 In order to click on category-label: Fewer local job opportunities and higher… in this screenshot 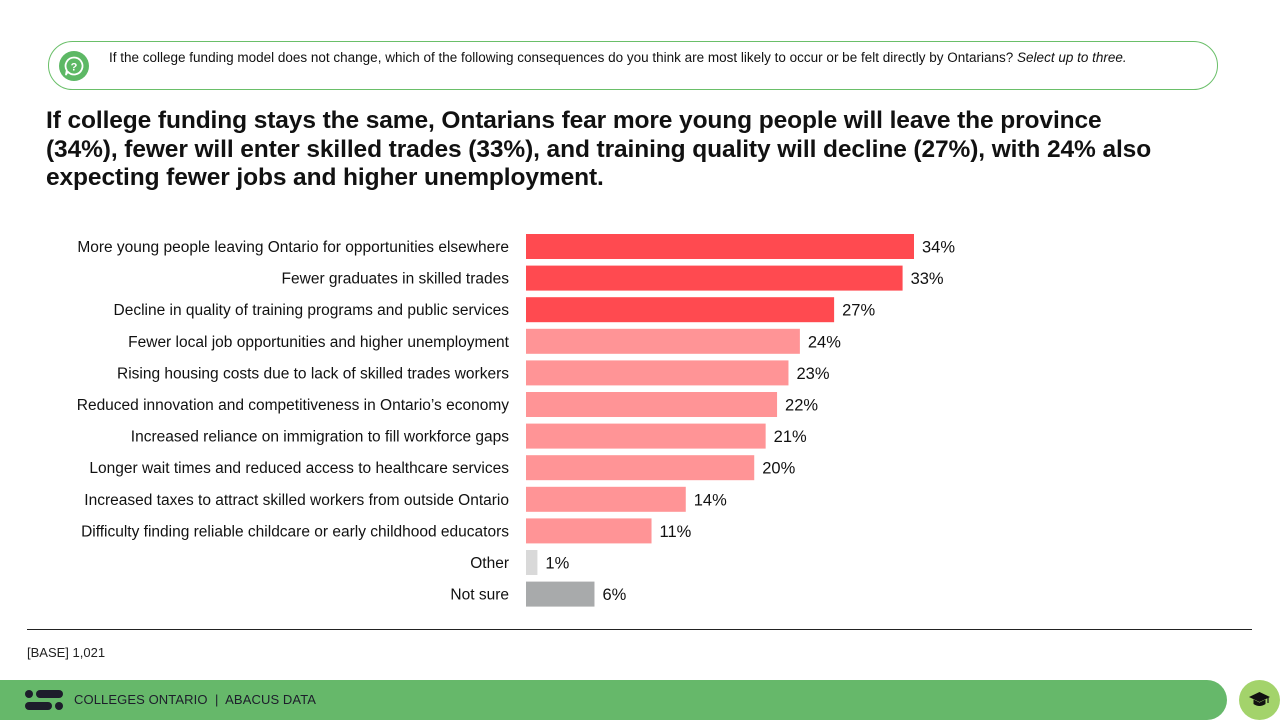, I will do `click(319, 342)`.